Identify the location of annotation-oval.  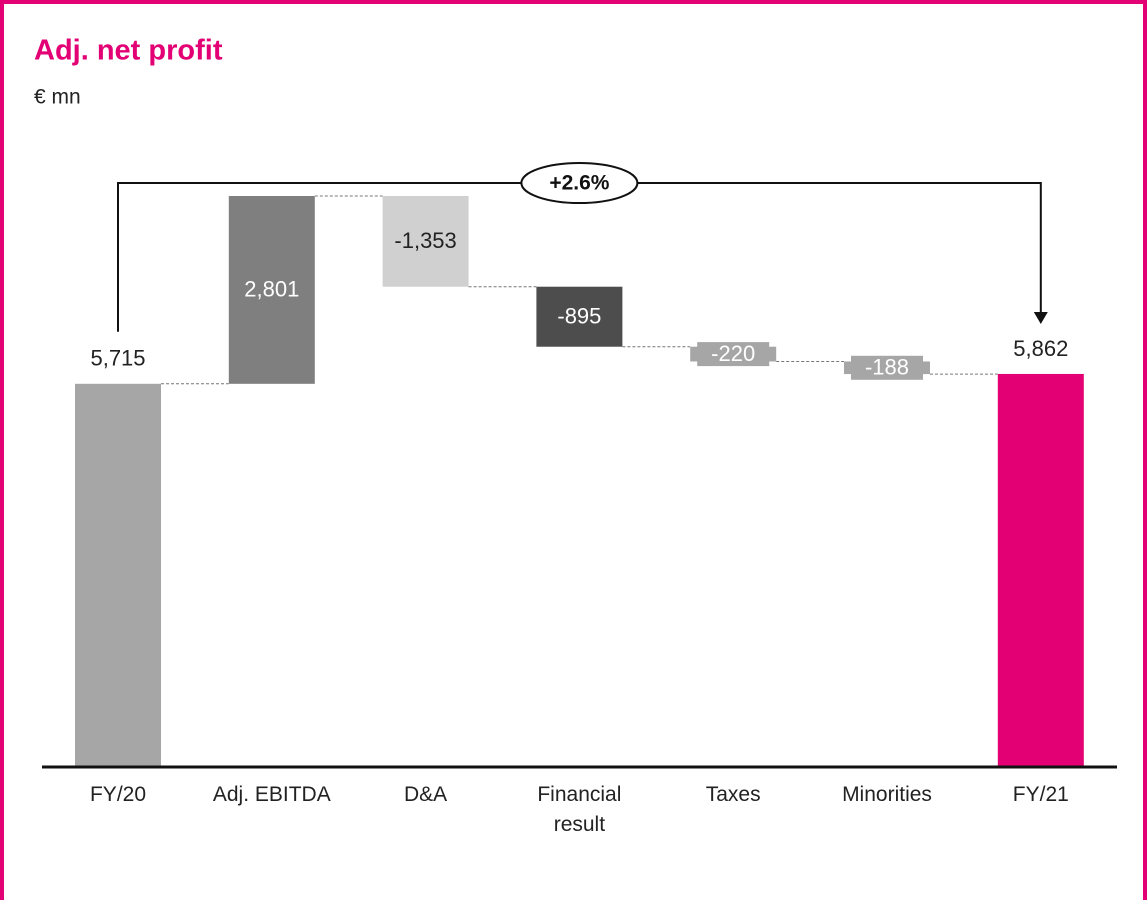
(579, 183).